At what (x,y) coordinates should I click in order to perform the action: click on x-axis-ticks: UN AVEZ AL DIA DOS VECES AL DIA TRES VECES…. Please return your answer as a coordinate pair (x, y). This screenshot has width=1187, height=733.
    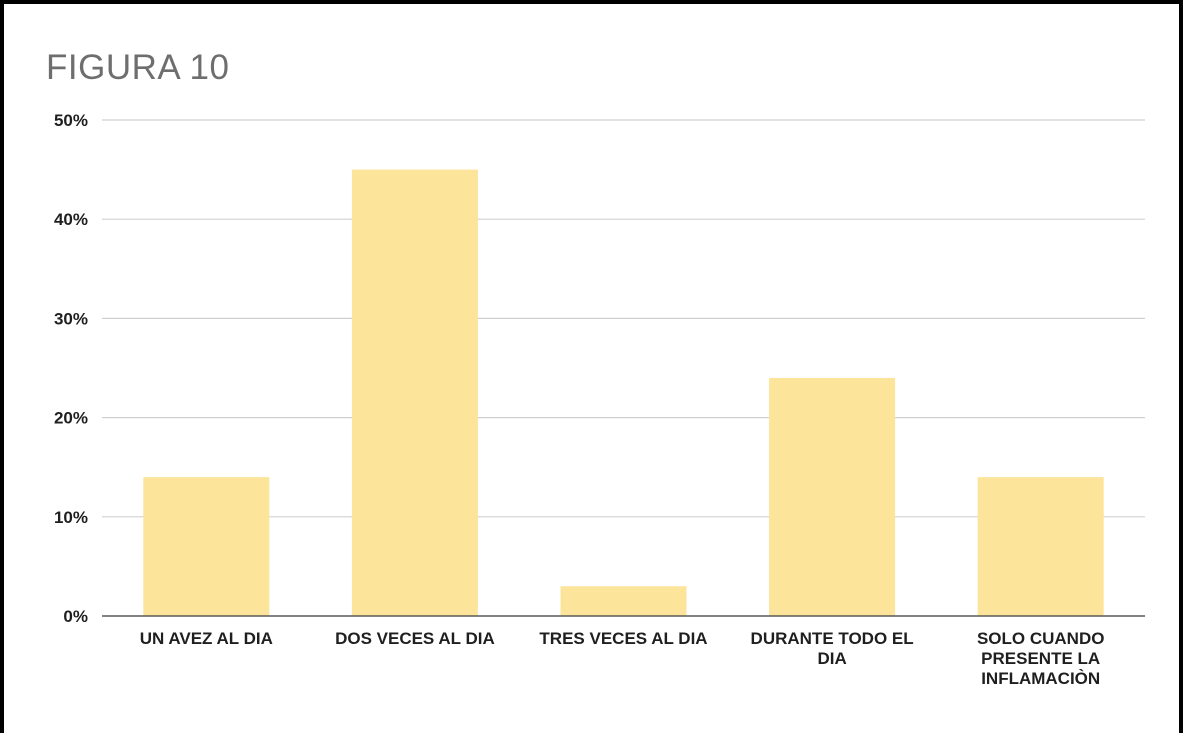
    Looking at the image, I should click on (622, 658).